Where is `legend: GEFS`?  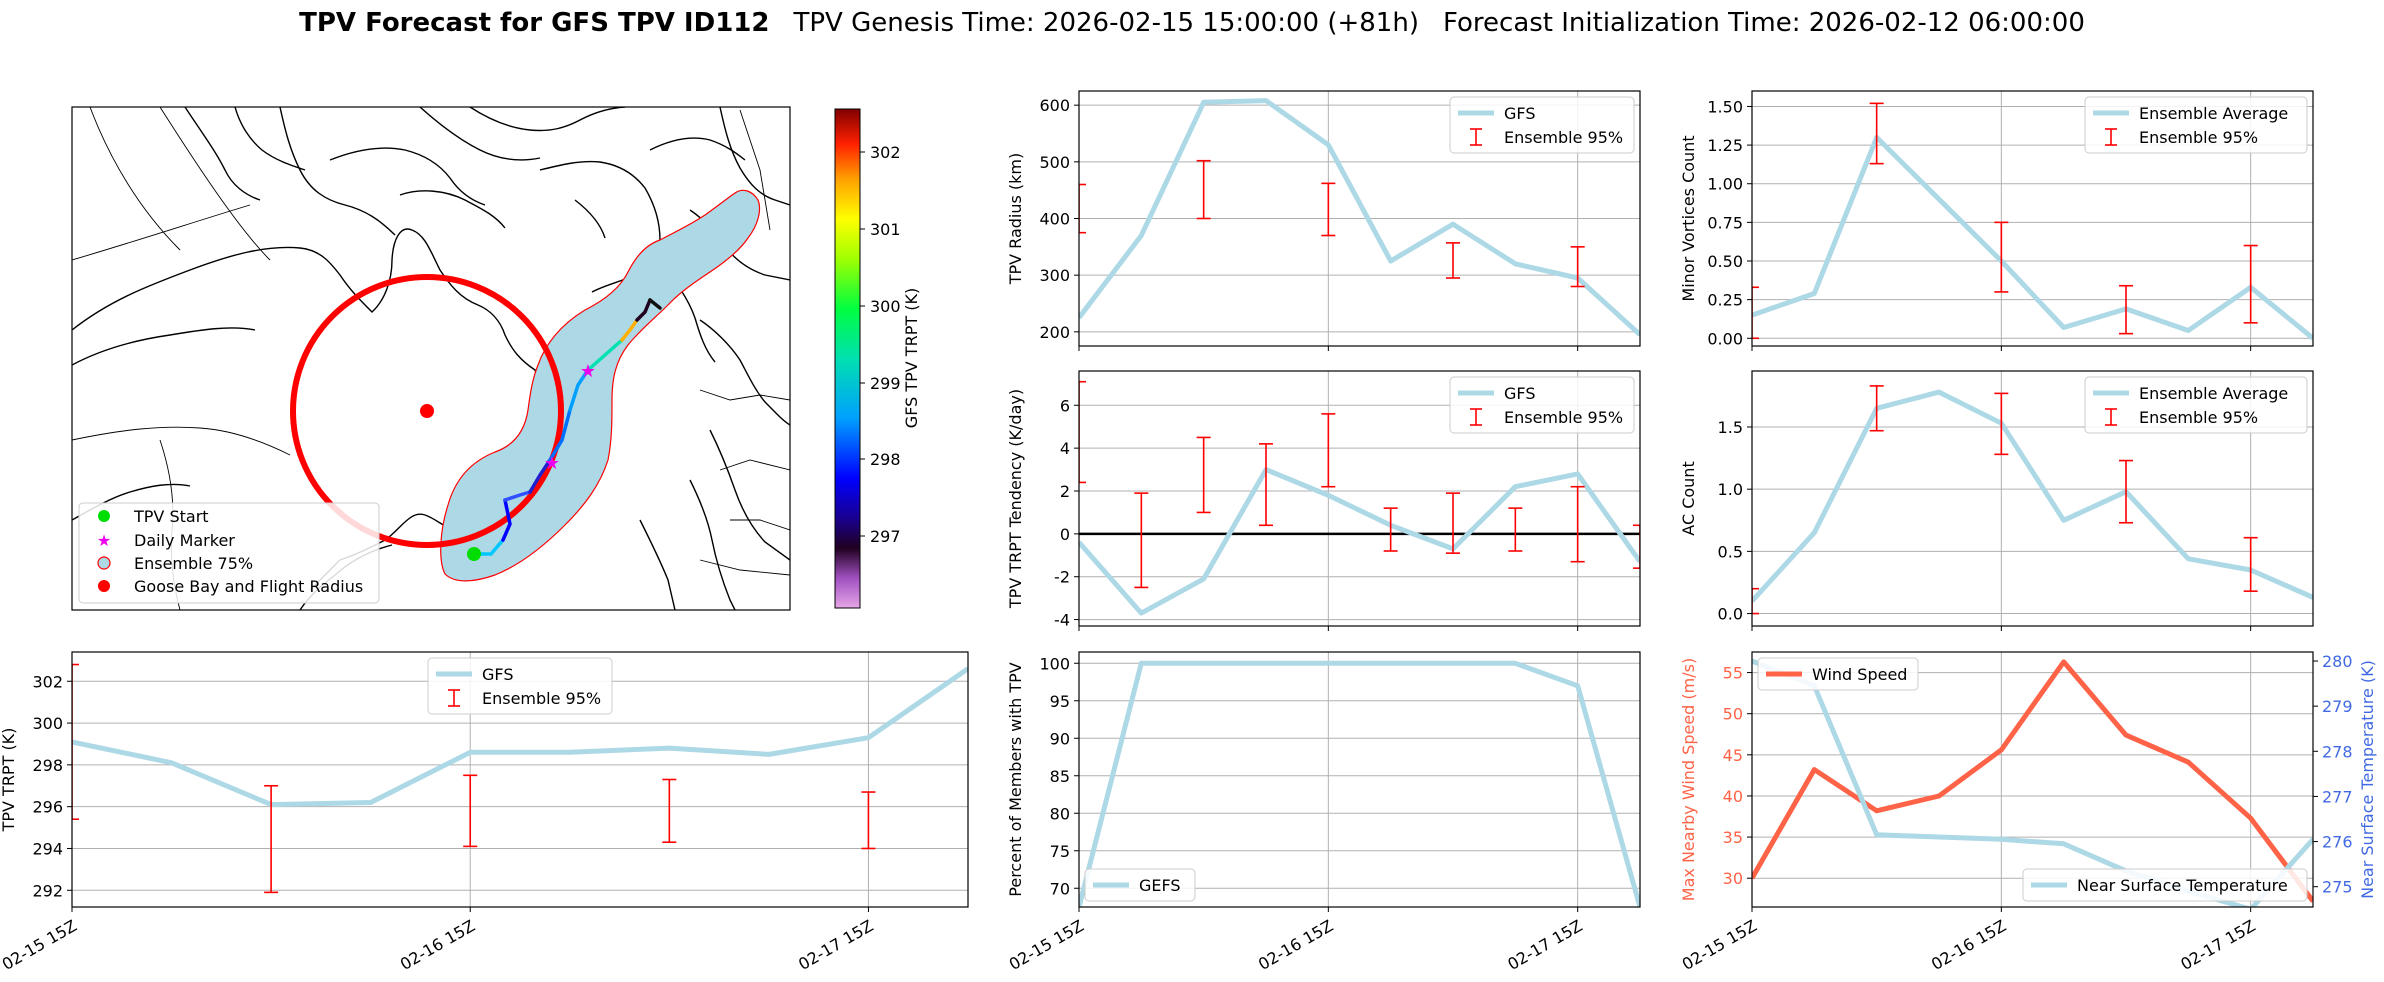
legend: GEFS is located at coordinates (1140, 885).